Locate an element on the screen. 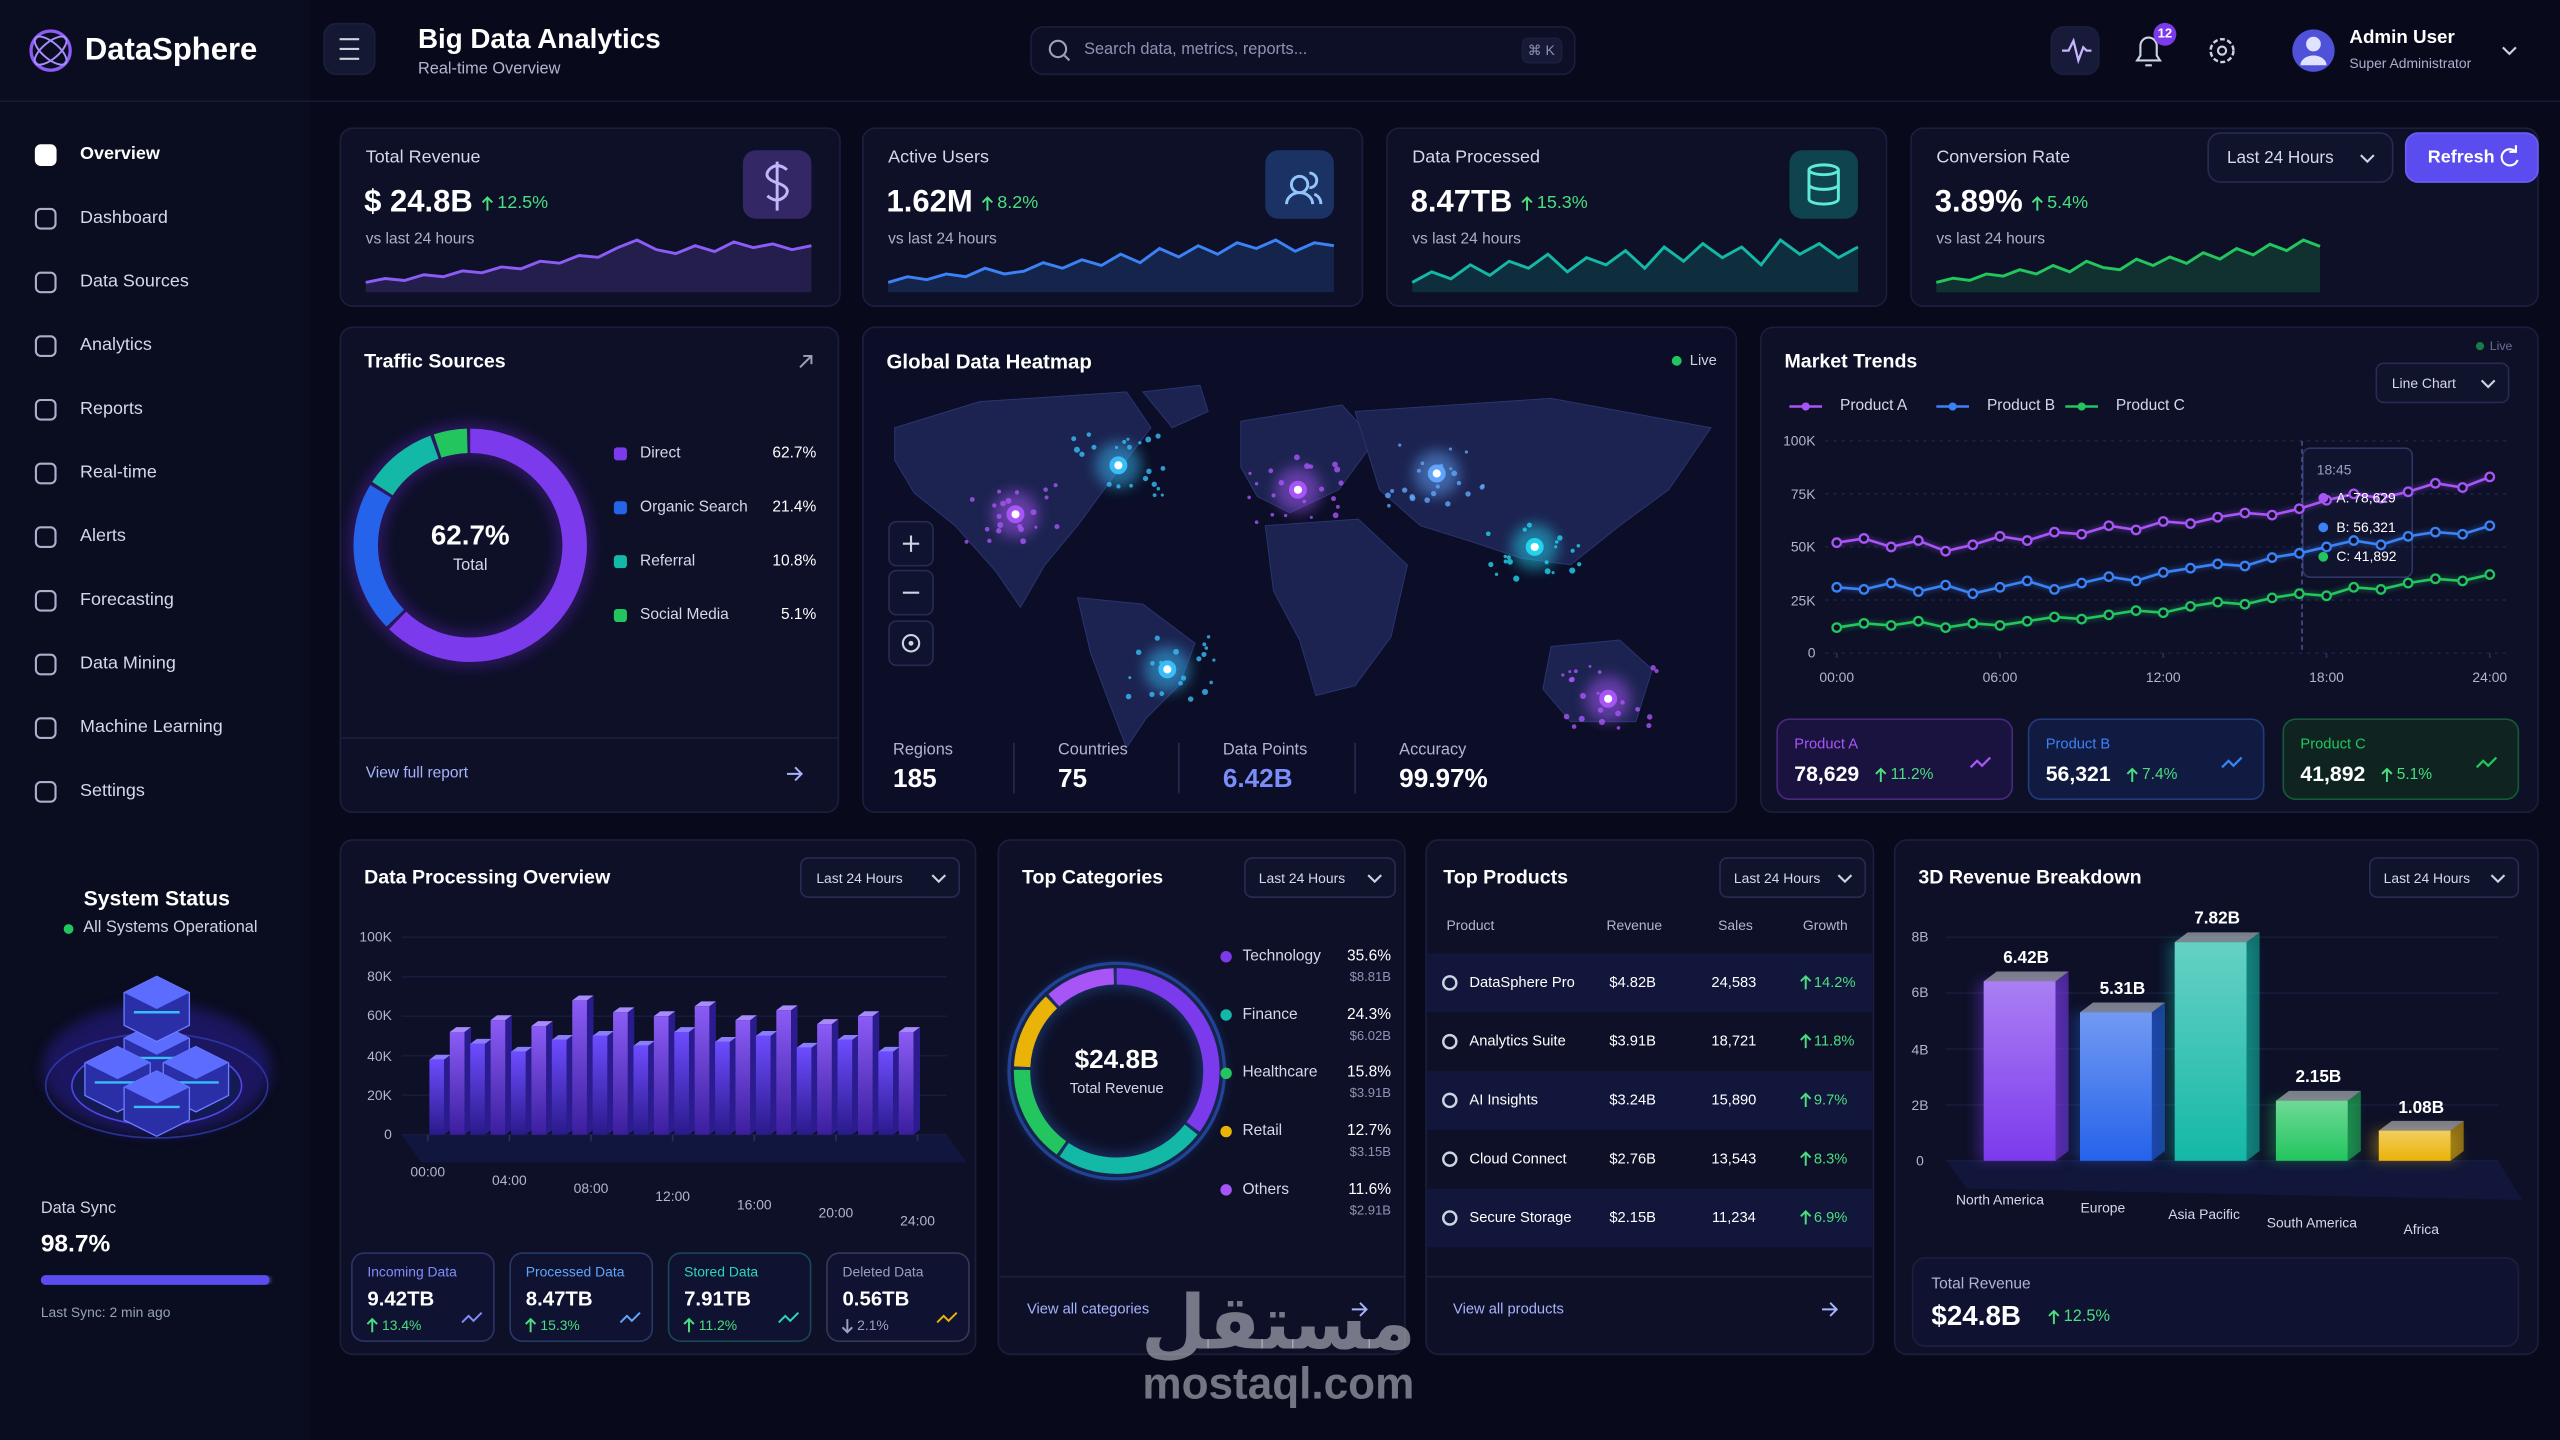  table-cell: 11,234 is located at coordinates (1733, 1217).